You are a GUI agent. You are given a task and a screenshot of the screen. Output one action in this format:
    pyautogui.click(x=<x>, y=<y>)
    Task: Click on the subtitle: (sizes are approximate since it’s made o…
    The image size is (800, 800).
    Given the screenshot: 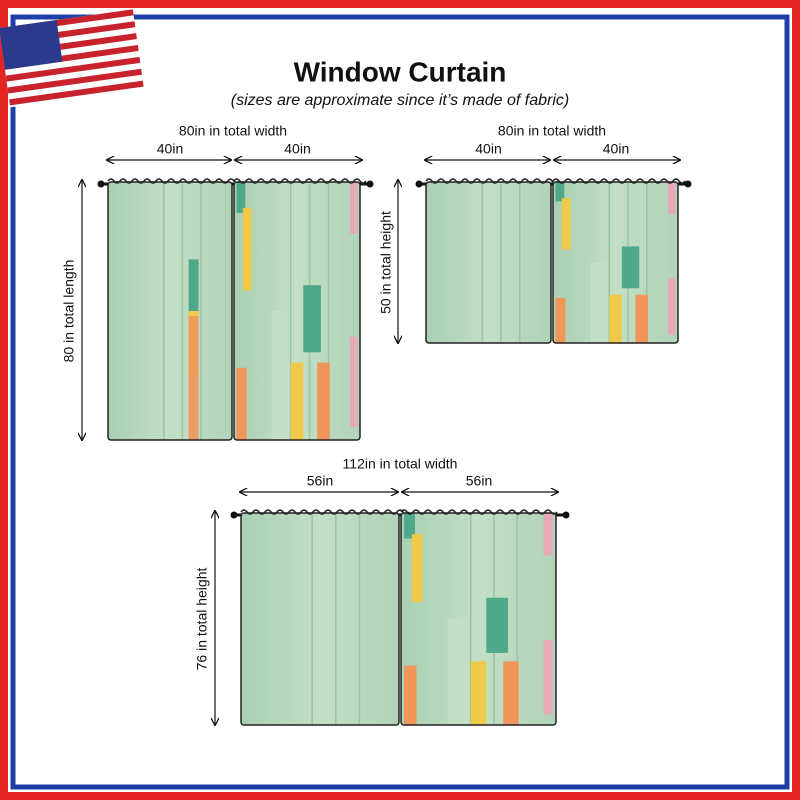 What is the action you would take?
    pyautogui.click(x=400, y=100)
    